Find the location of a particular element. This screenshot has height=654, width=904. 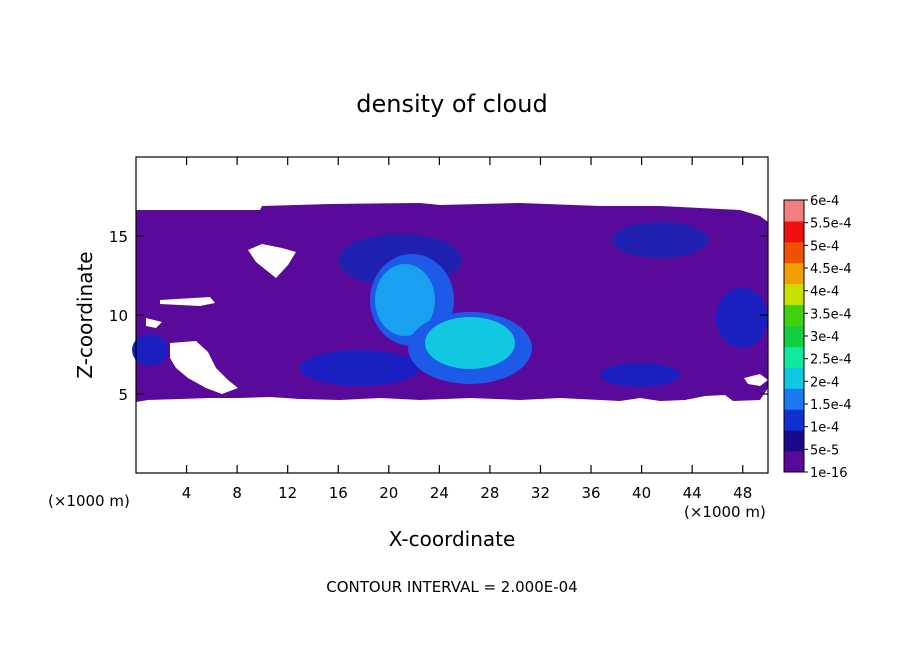

colorbar-label: 1e-16 is located at coordinates (829, 473).